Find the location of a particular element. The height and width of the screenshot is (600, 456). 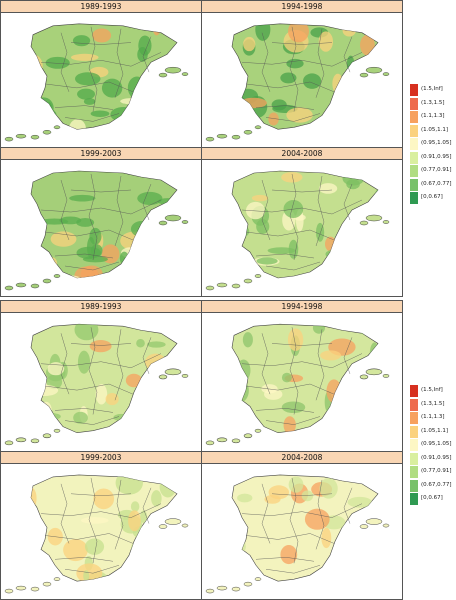

legend-label: (1.3,1.5] is located at coordinates (433, 403).